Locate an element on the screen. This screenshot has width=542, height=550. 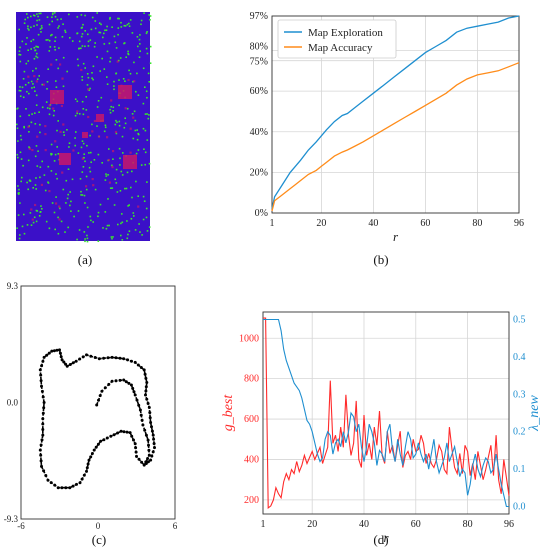
y-right-tick-label: 0.4 is located at coordinates (519, 357).